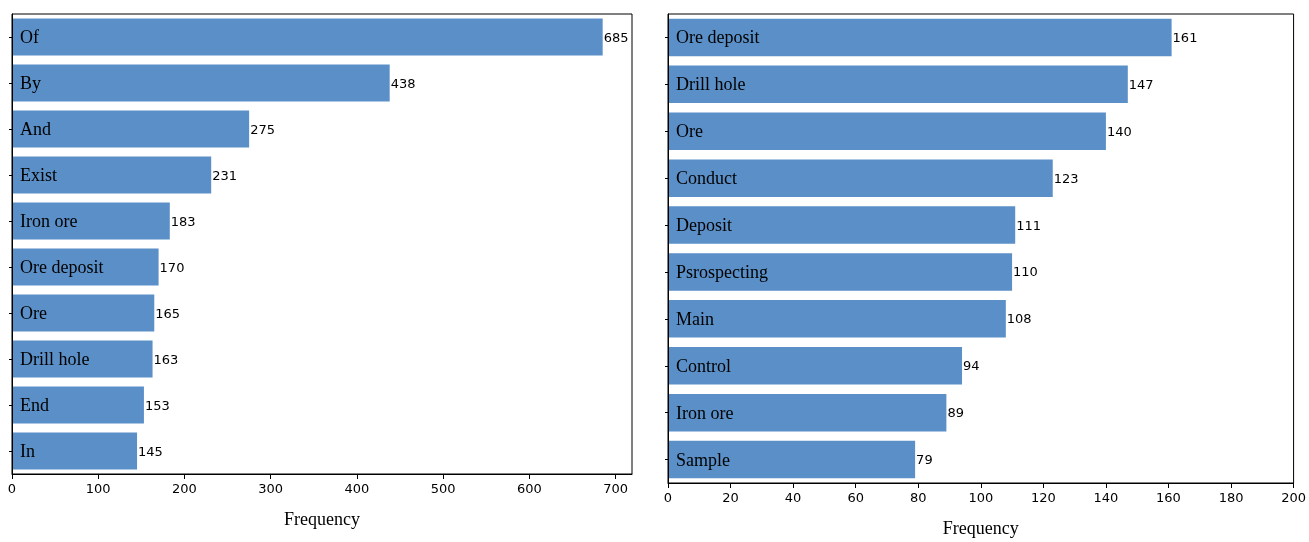 This screenshot has width=1309, height=542. Describe the element at coordinates (150, 451) in the screenshot. I see `data-label: 145` at that location.